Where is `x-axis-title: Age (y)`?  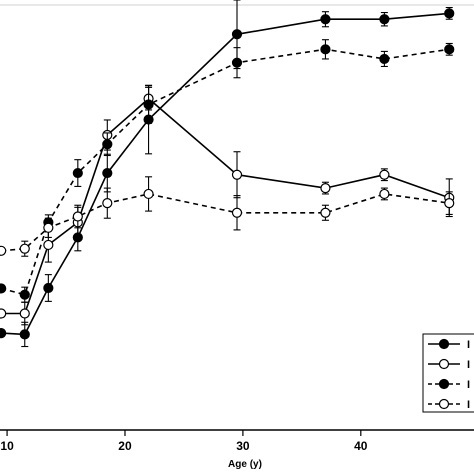 x-axis-title: Age (y) is located at coordinates (245, 464).